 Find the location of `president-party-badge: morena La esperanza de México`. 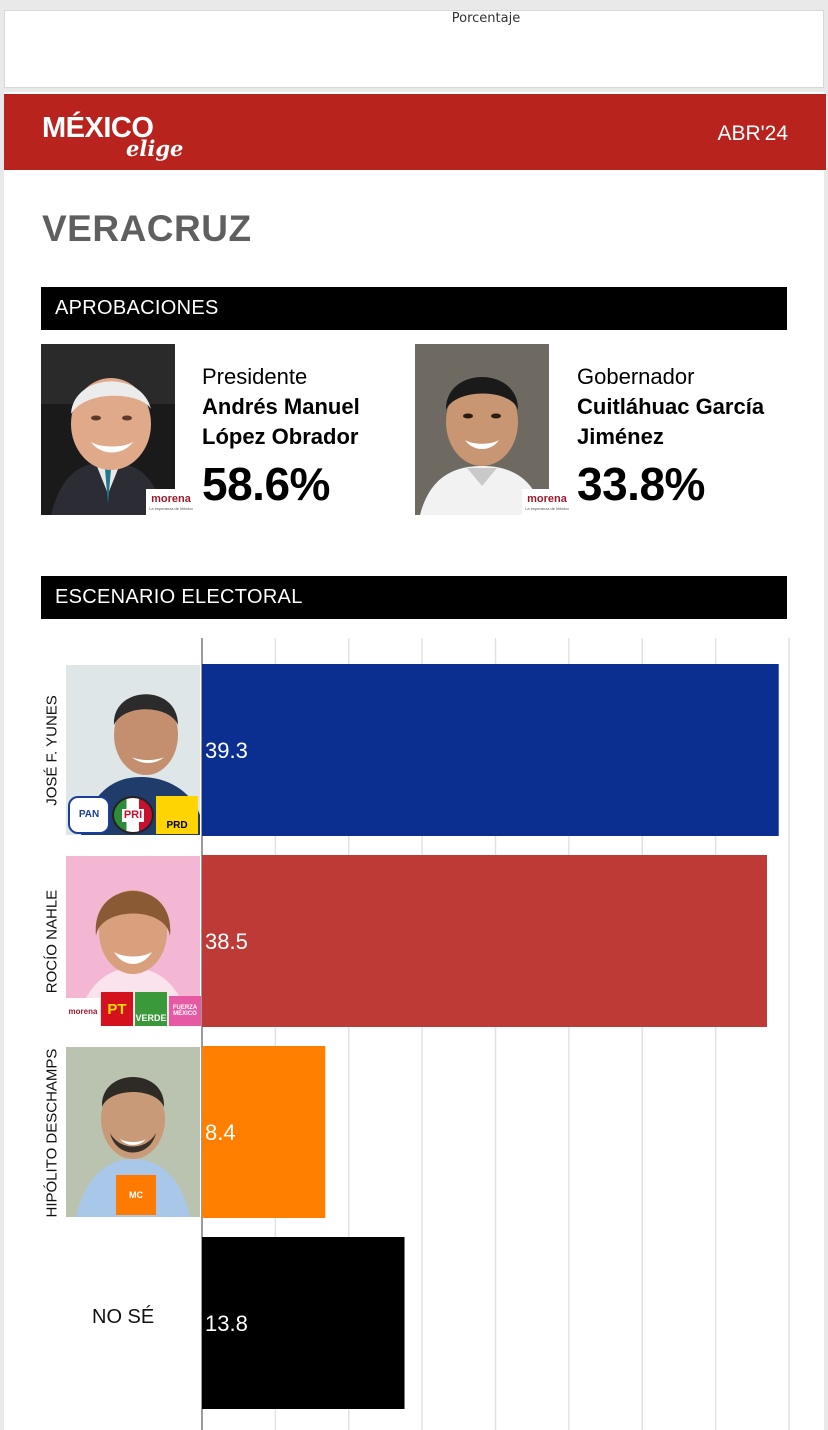

president-party-badge: morena La esperanza de México is located at coordinates (171, 504).